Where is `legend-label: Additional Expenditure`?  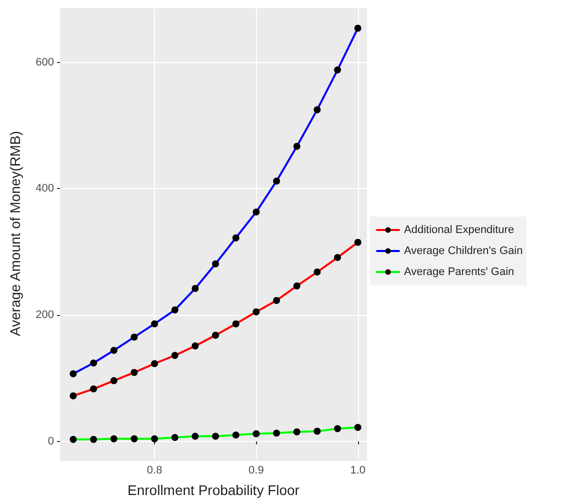
legend-label: Additional Expenditure is located at coordinates (459, 230).